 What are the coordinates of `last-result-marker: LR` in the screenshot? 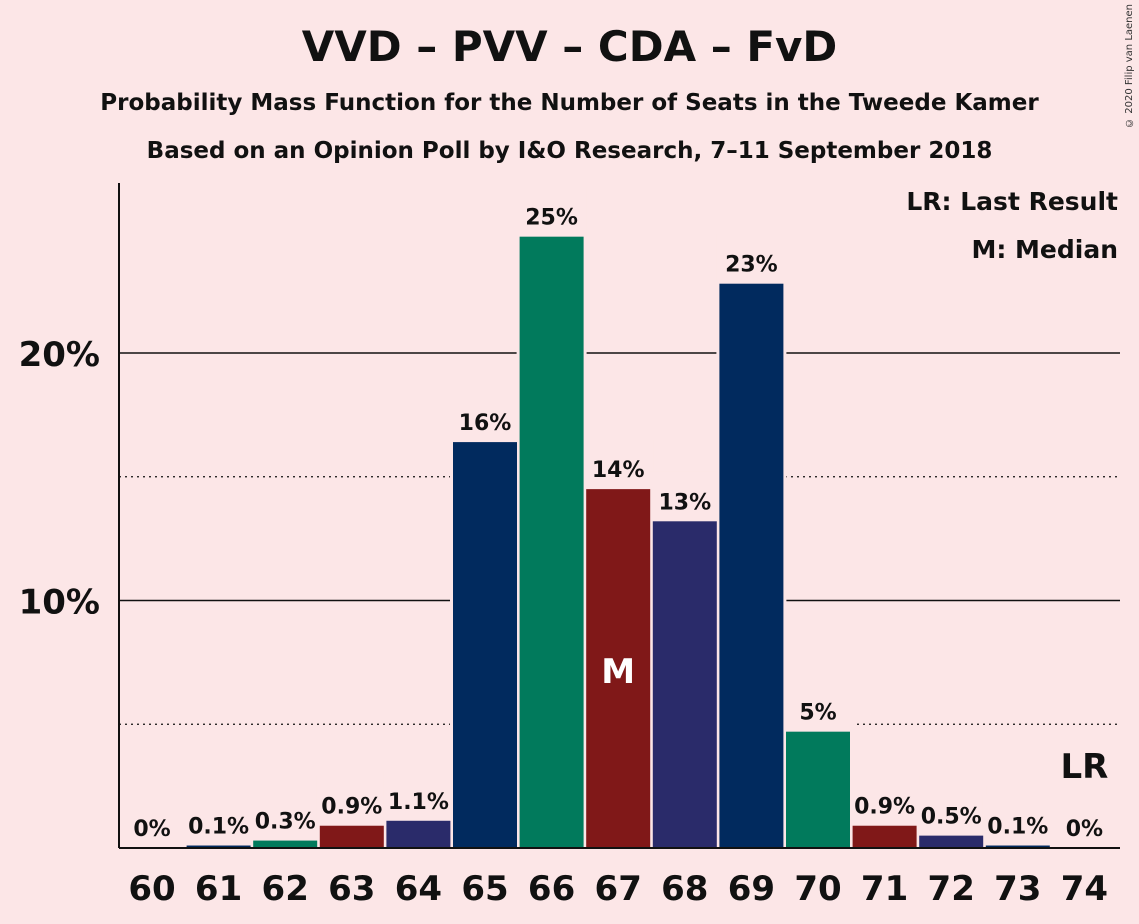 It's located at (1084, 767).